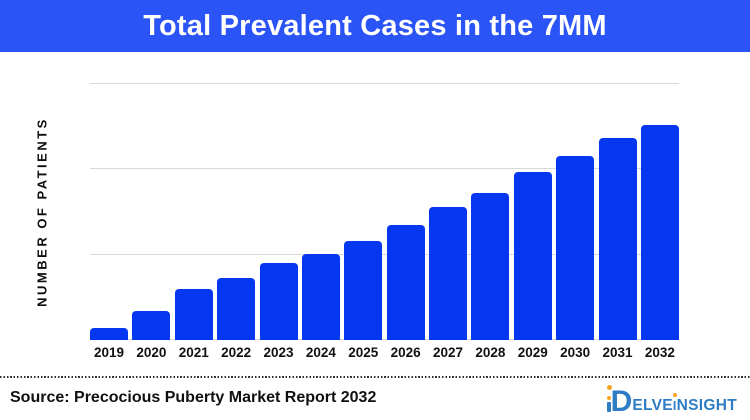  What do you see at coordinates (320, 352) in the screenshot?
I see `x-axis-label-2024: 2024` at bounding box center [320, 352].